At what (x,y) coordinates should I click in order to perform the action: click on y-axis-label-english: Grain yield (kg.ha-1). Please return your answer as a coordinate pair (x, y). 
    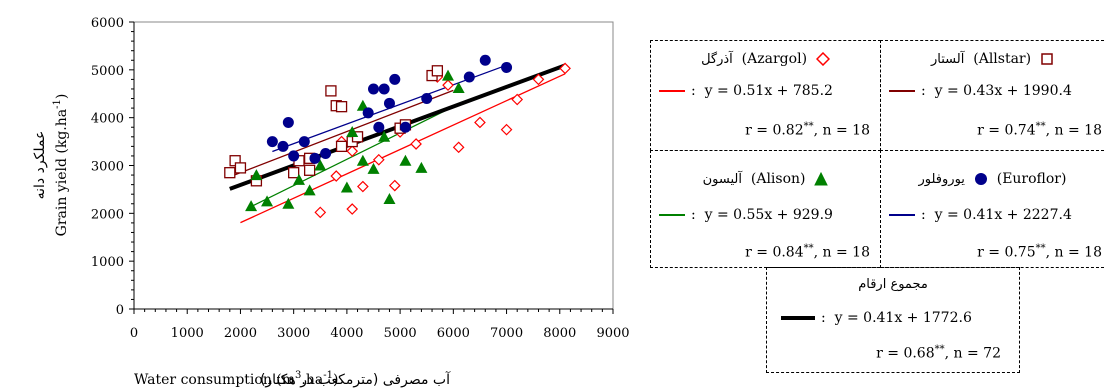
    Looking at the image, I should click on (61, 165).